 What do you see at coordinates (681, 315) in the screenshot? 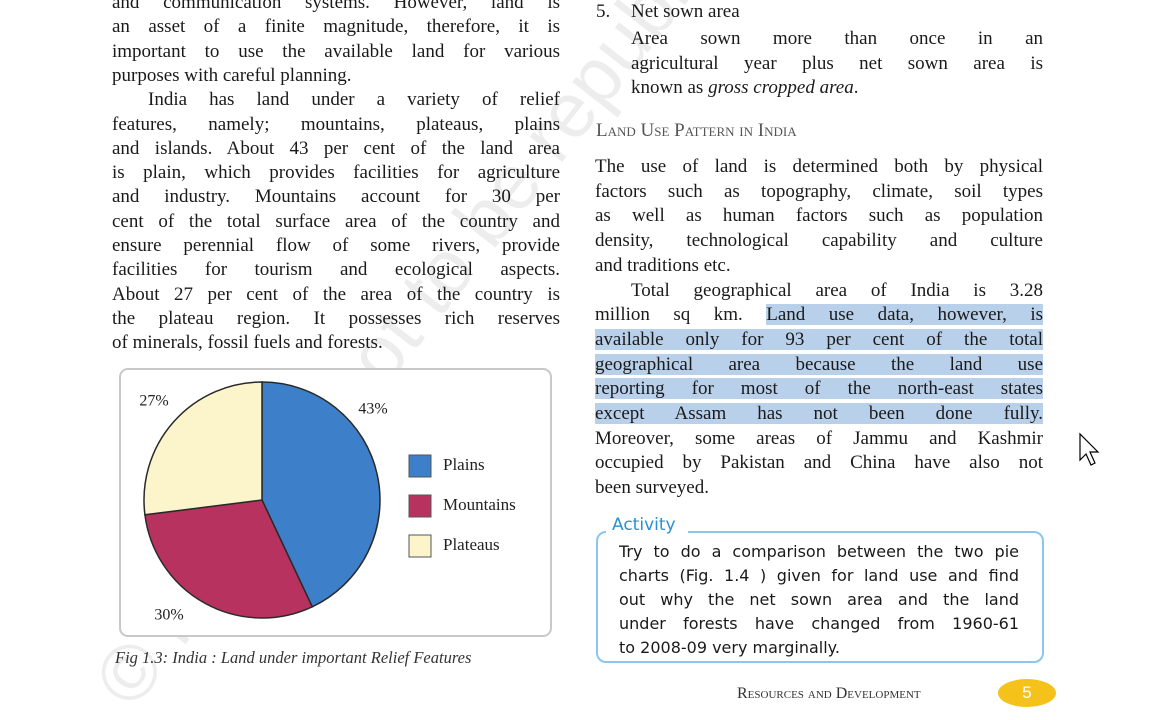
I see `text-span: million sq km.` at bounding box center [681, 315].